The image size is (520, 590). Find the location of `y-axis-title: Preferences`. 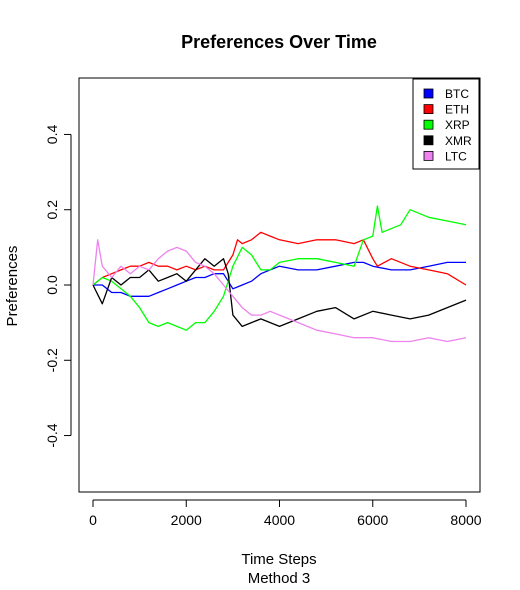

y-axis-title: Preferences is located at coordinates (12, 286).